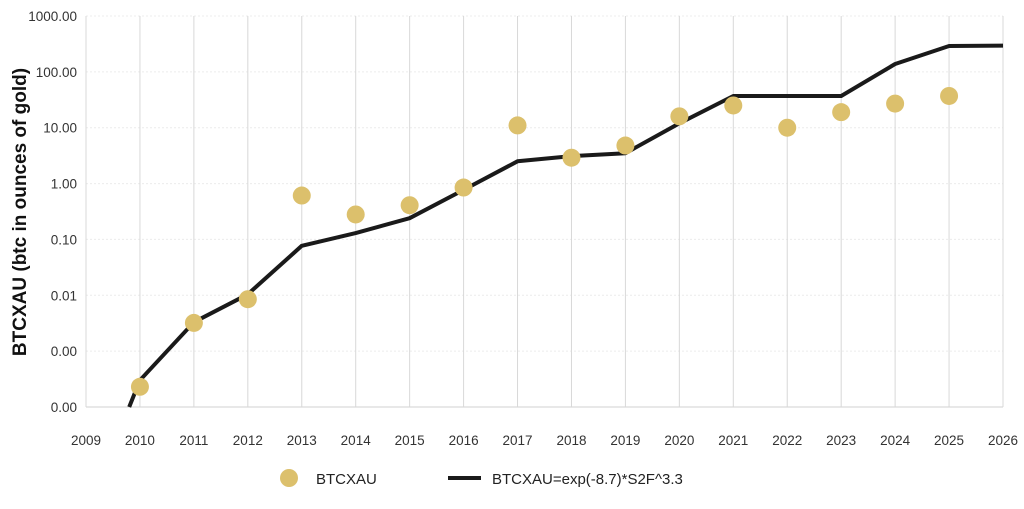 This screenshot has height=509, width=1024. Describe the element at coordinates (193, 440) in the screenshot. I see `x-tick-label: 2011` at that location.